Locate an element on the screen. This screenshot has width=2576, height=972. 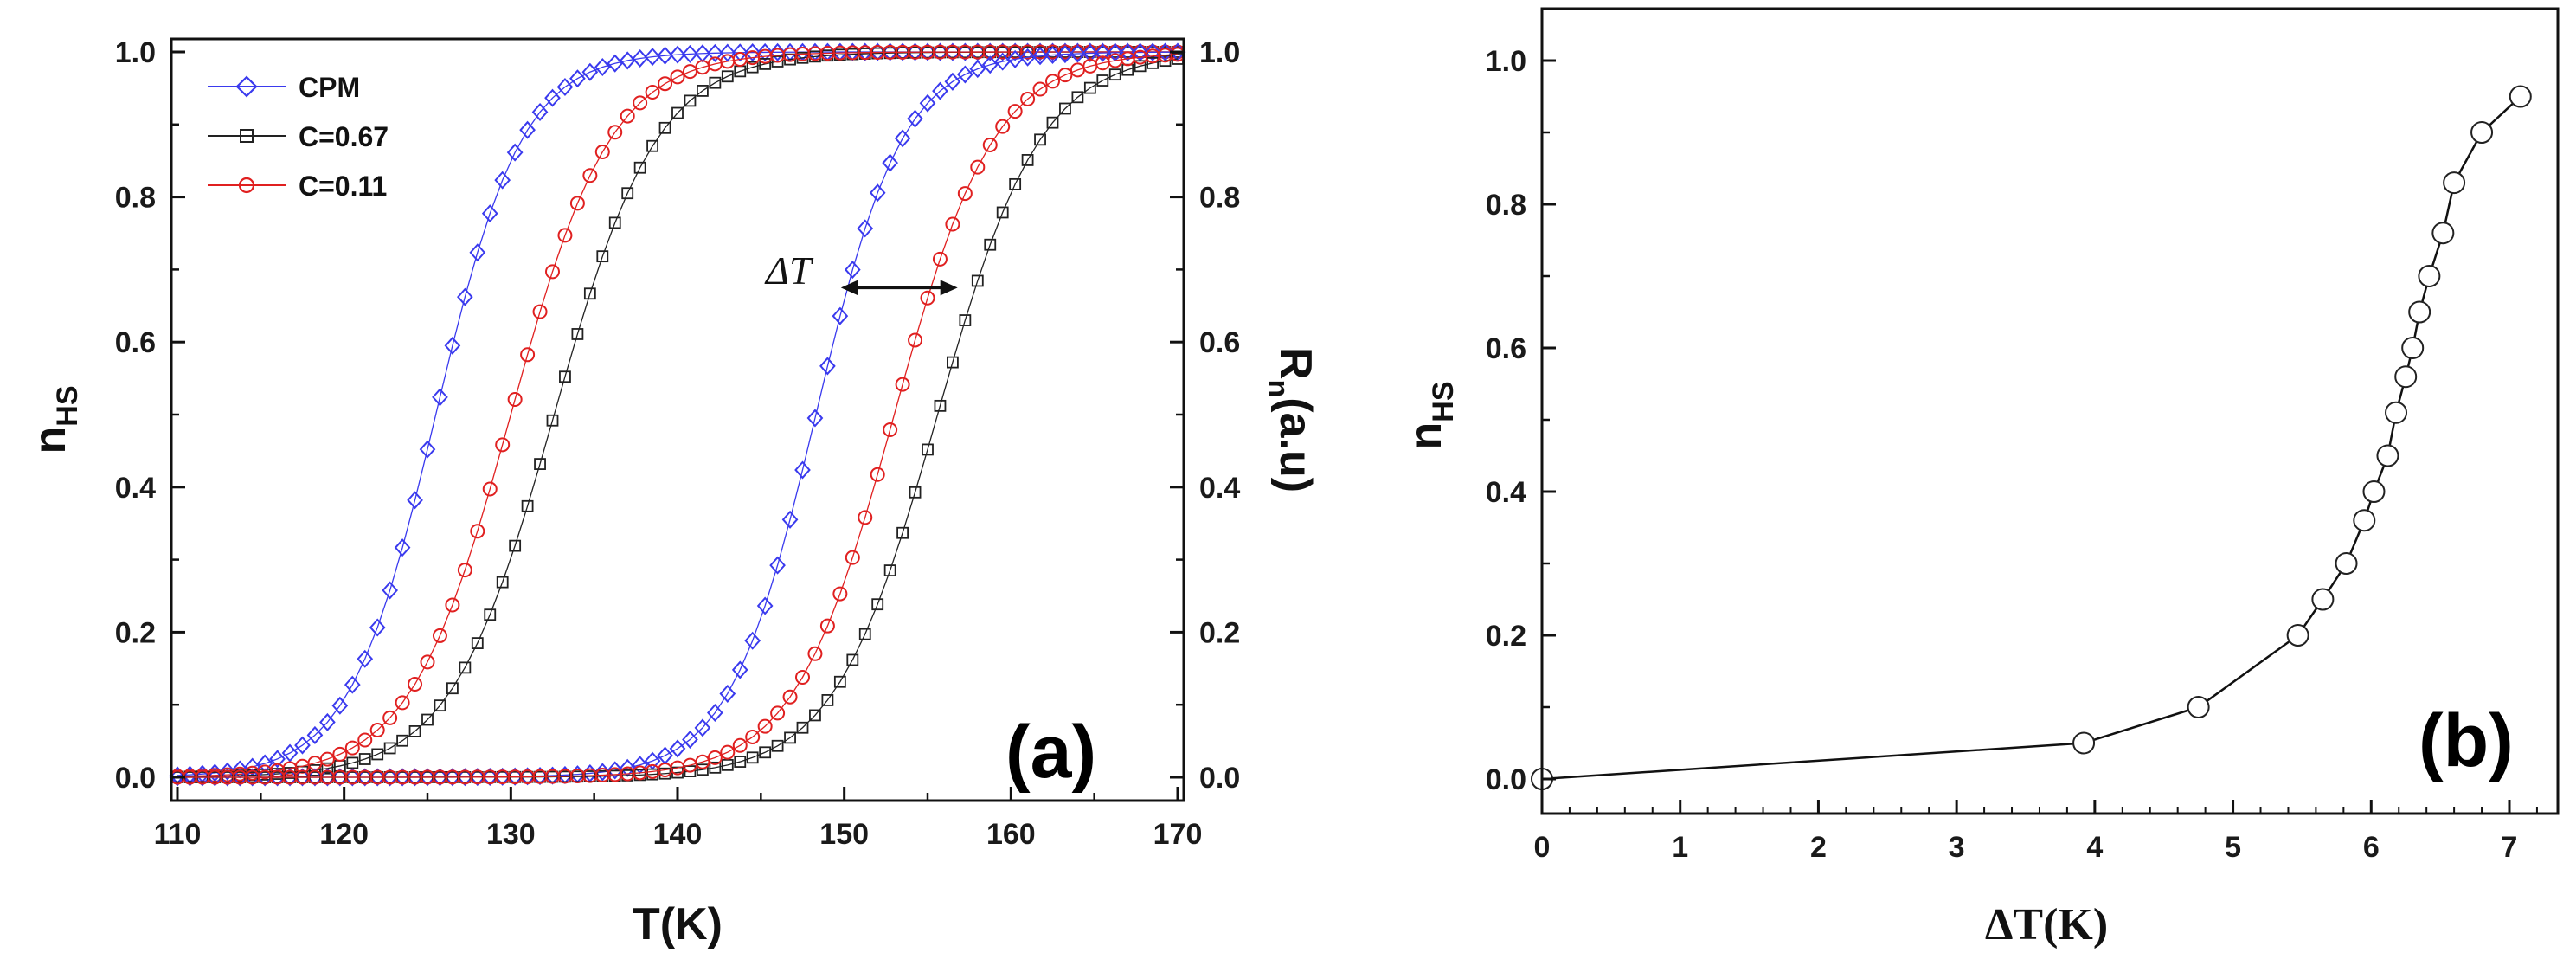
panel-a-y2-ticks: 0.0 0.2 0.4 0.6 0.8 1.0 is located at coordinates (1205, 416).